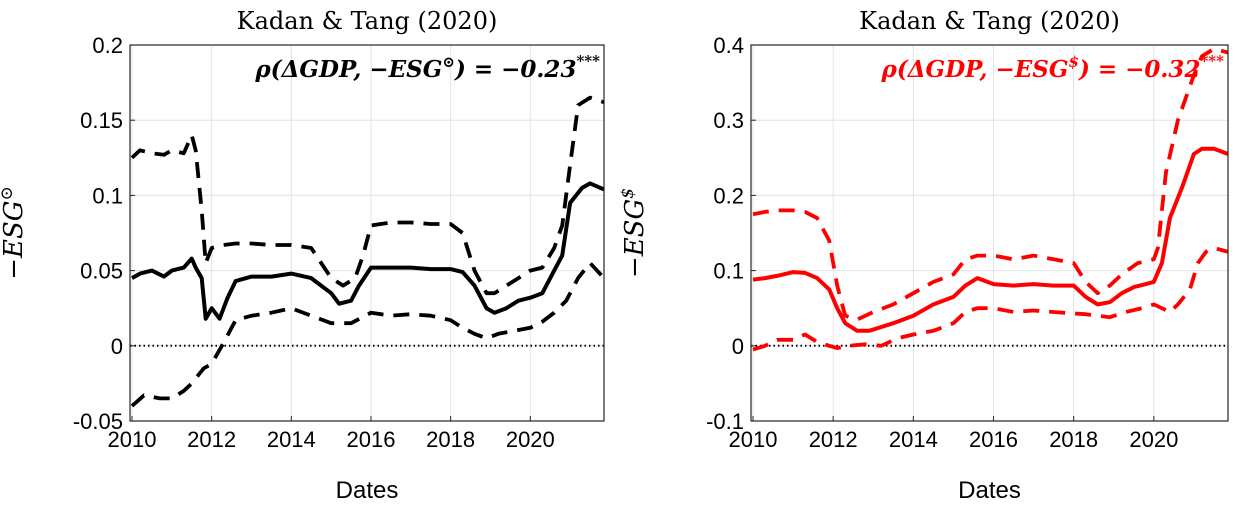  Describe the element at coordinates (8, 193) in the screenshot. I see `y-axis-label-sup: ⊙` at that location.